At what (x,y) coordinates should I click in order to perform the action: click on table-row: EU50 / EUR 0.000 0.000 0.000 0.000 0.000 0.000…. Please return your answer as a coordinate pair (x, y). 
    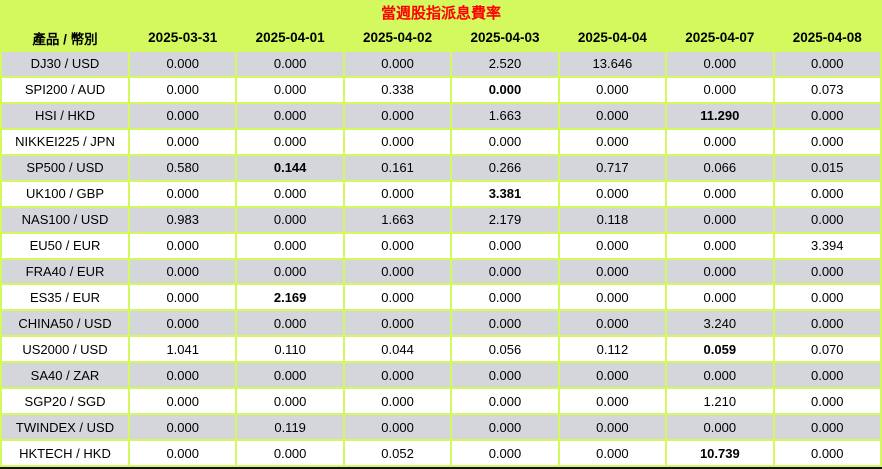
    Looking at the image, I should click on (441, 245).